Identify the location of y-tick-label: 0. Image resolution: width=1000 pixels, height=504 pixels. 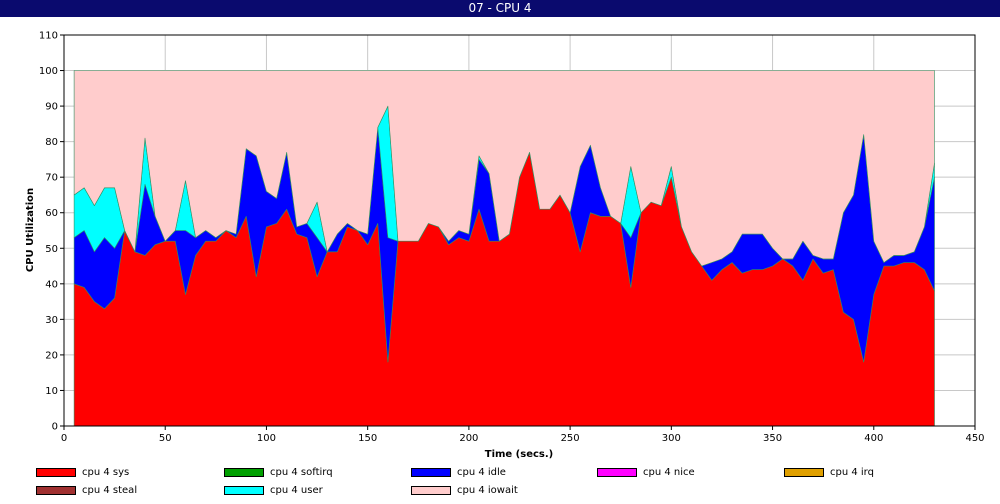
(55, 427).